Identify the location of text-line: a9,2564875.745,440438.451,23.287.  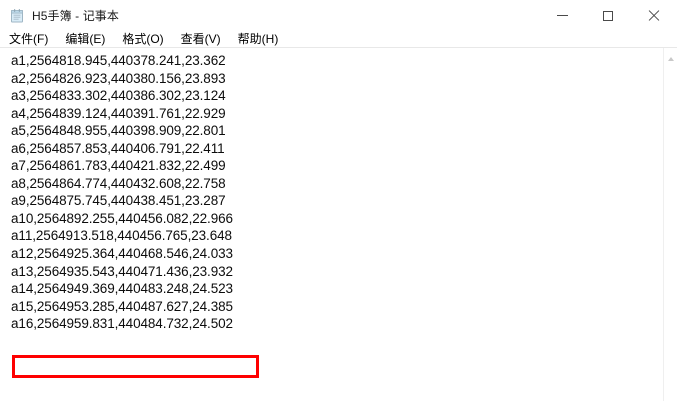
(118, 201).